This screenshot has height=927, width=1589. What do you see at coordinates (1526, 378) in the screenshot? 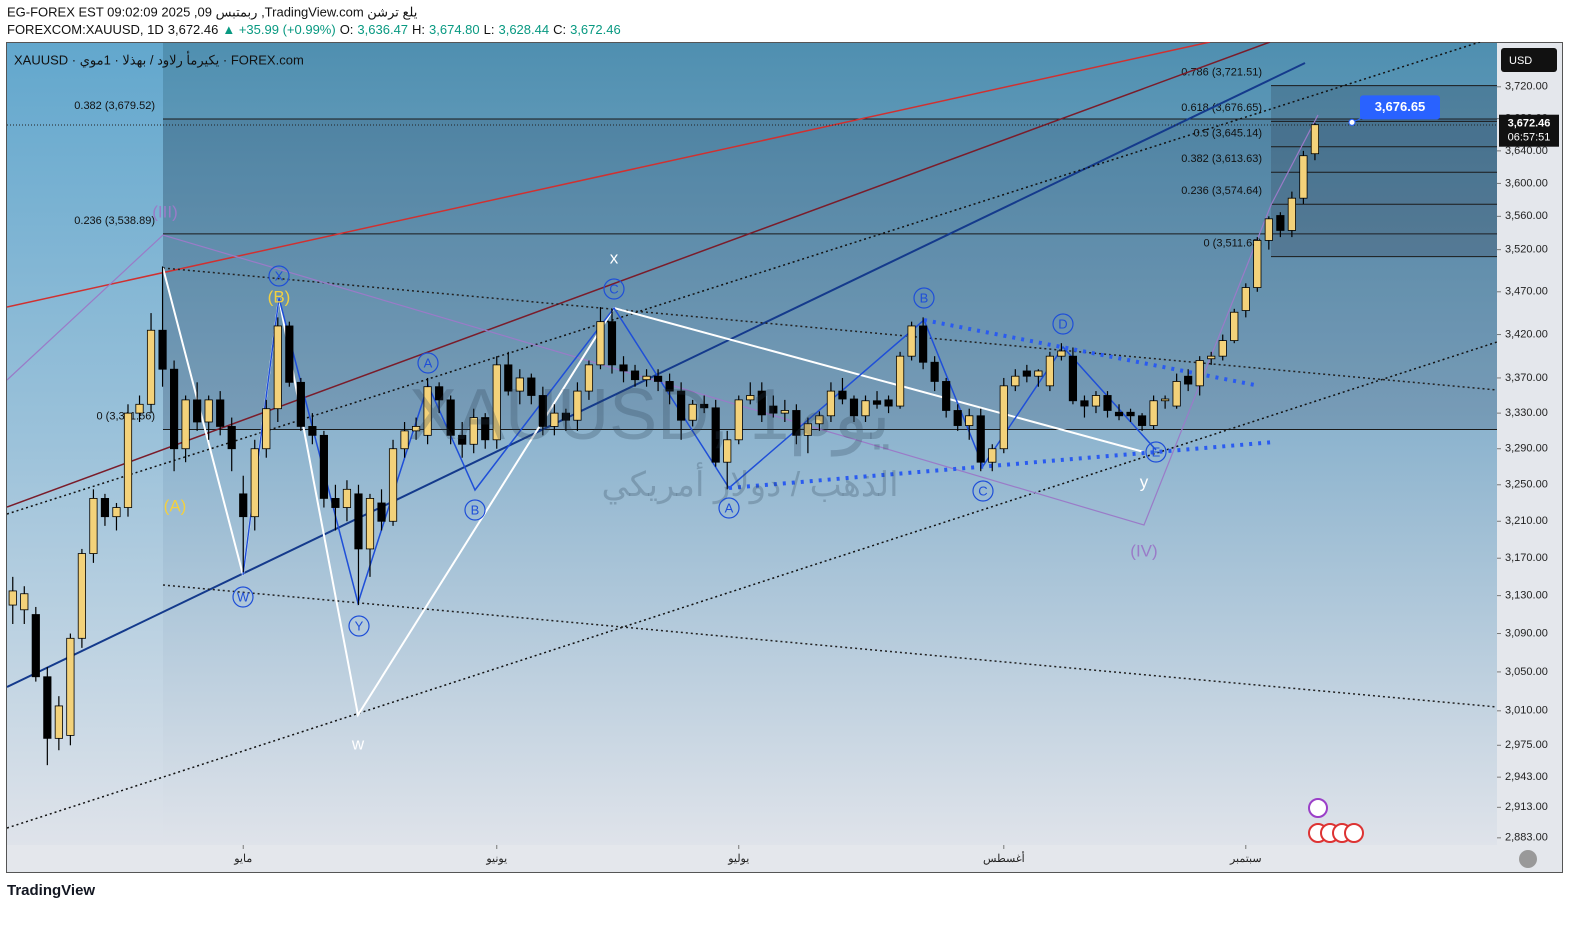
I see `y-tick-label: 3,370.00` at bounding box center [1526, 378].